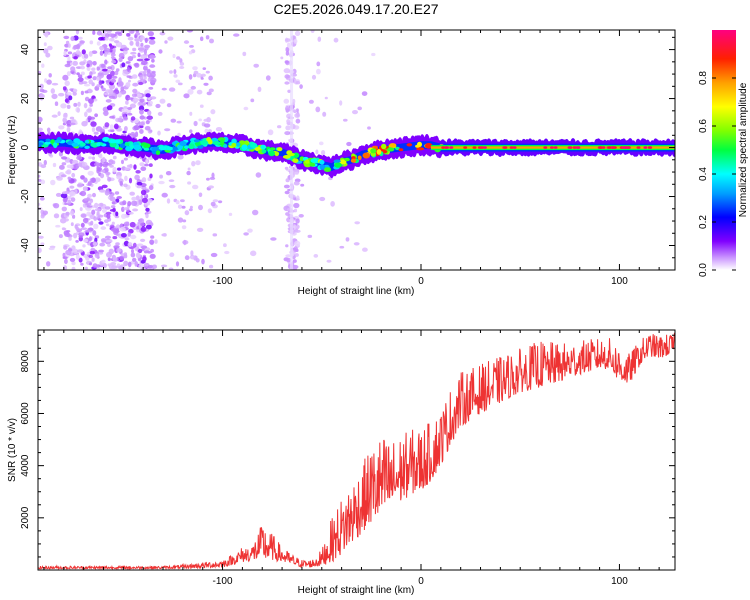  I want to click on colorbar-tick-label: 0.0, so click(703, 270).